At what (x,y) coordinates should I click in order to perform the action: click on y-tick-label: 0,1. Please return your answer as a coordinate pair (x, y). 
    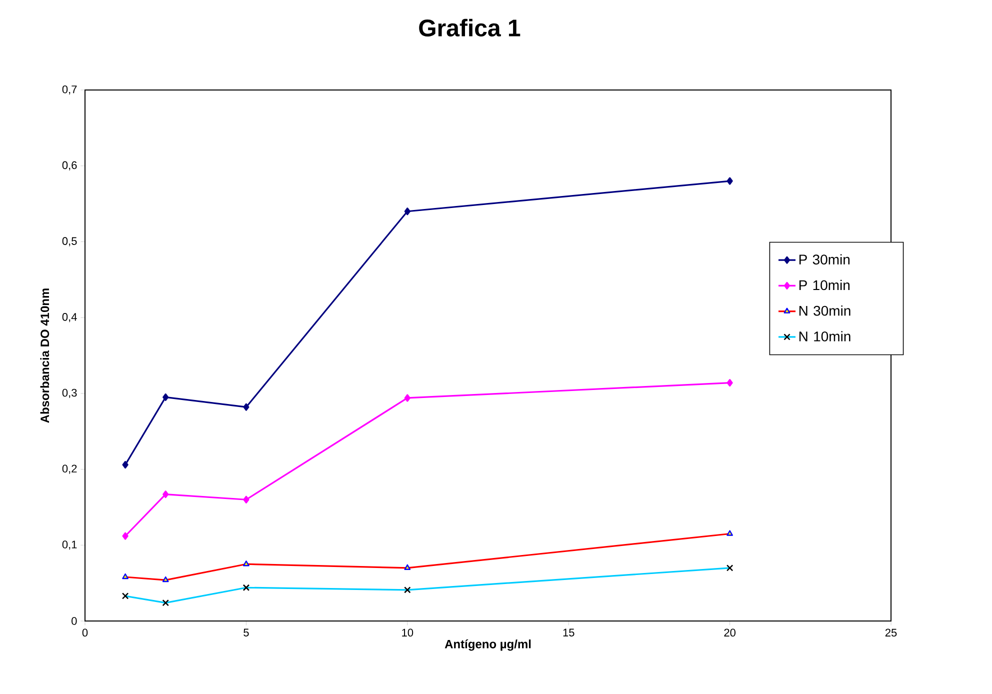
    Looking at the image, I should click on (69, 545).